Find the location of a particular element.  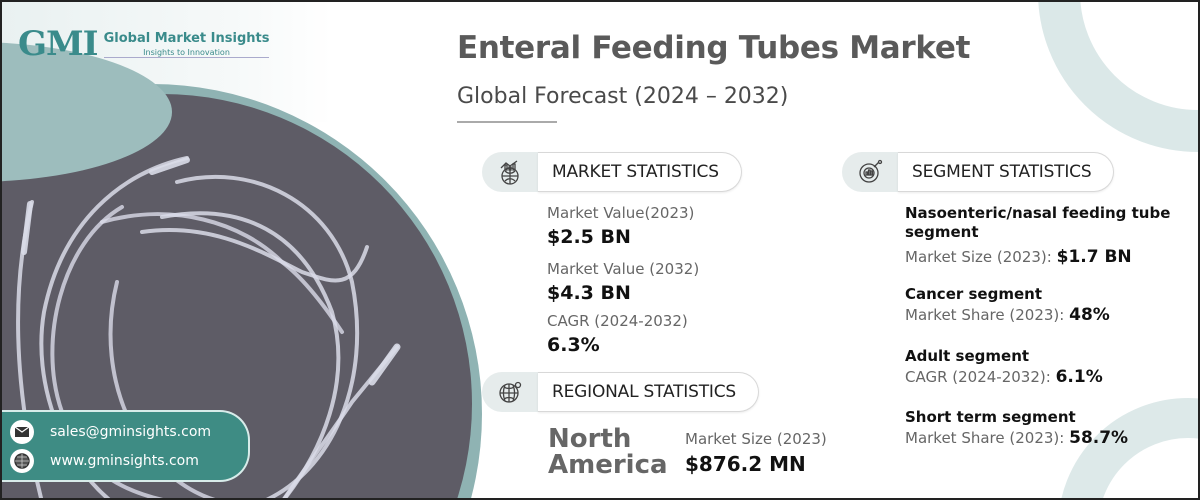

contact-email: sales@gminsights.com is located at coordinates (110, 432).